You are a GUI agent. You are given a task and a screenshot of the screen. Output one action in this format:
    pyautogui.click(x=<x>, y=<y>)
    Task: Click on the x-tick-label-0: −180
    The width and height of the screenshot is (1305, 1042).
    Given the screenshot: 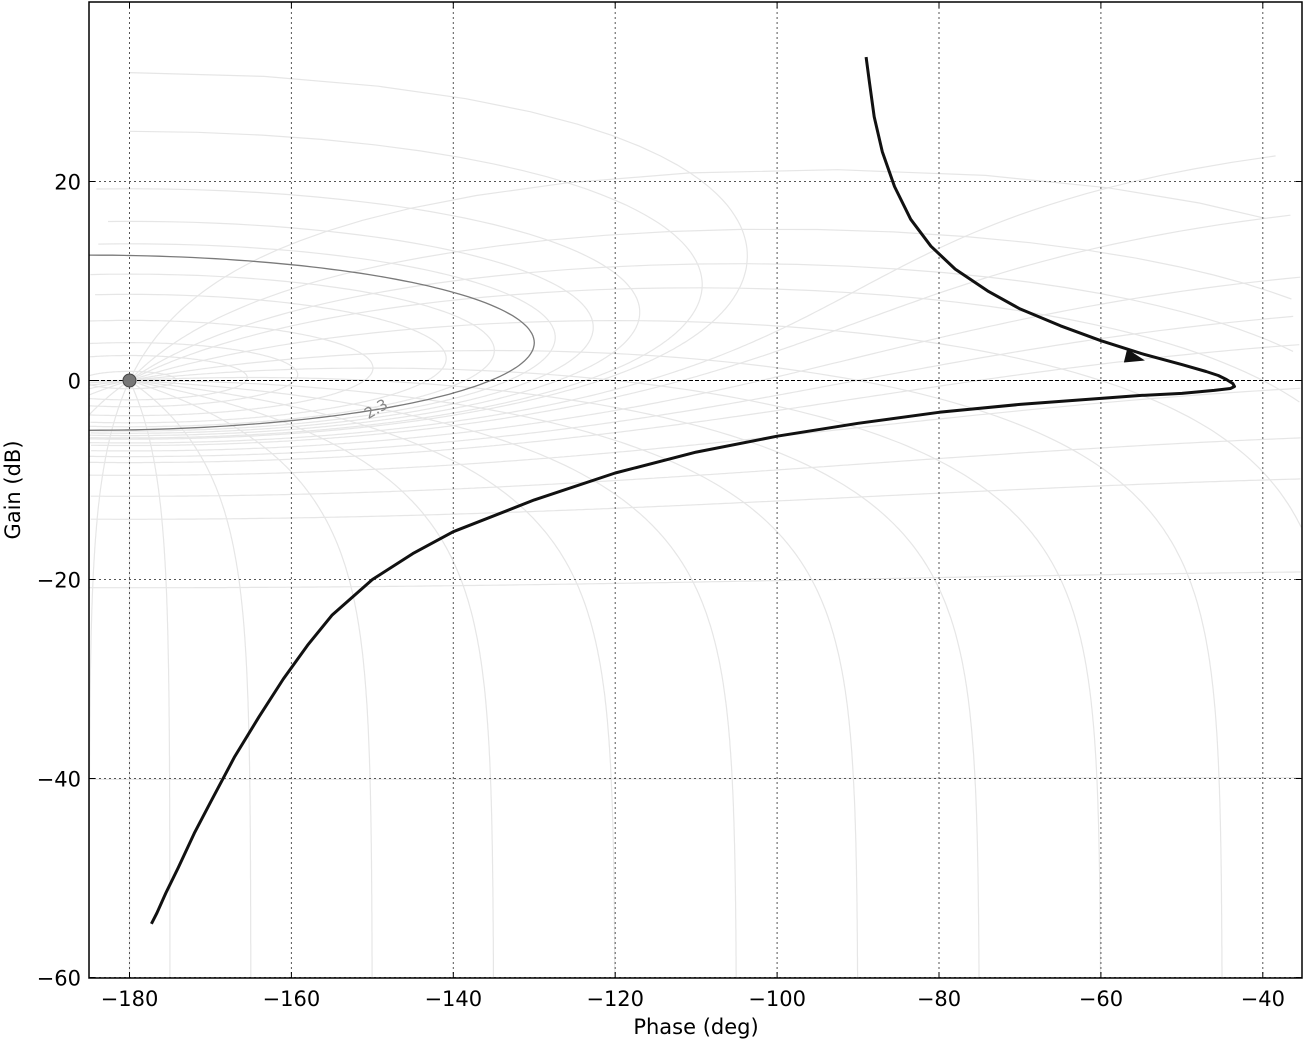 What is the action you would take?
    pyautogui.click(x=130, y=999)
    